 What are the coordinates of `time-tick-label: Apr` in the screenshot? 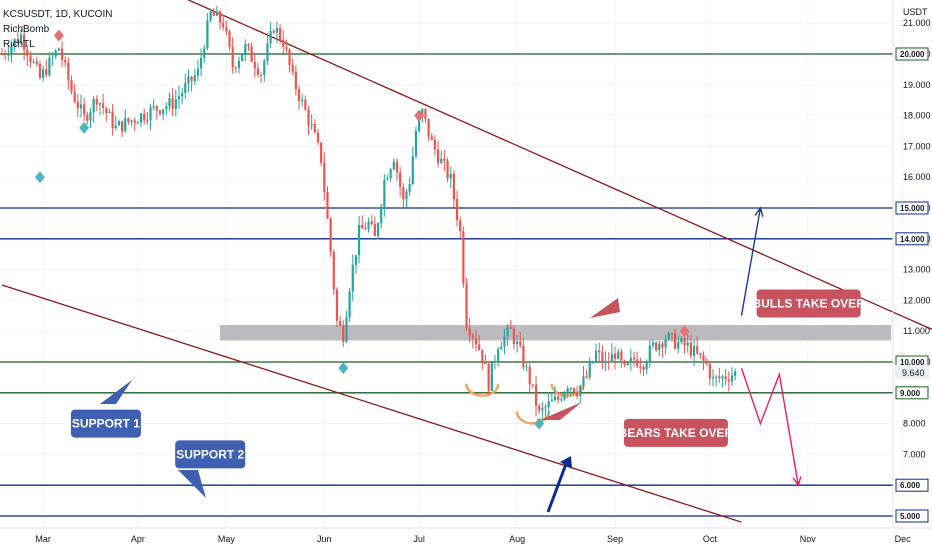 It's located at (138, 539).